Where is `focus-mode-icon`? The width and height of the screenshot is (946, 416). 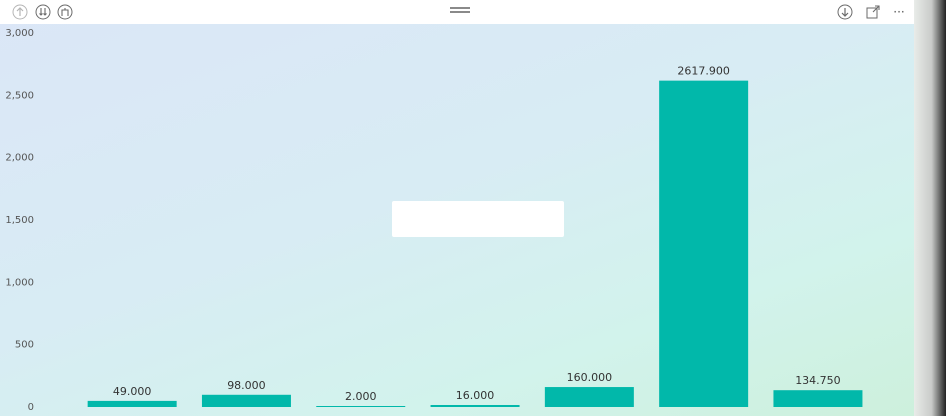
focus-mode-icon is located at coordinates (873, 12).